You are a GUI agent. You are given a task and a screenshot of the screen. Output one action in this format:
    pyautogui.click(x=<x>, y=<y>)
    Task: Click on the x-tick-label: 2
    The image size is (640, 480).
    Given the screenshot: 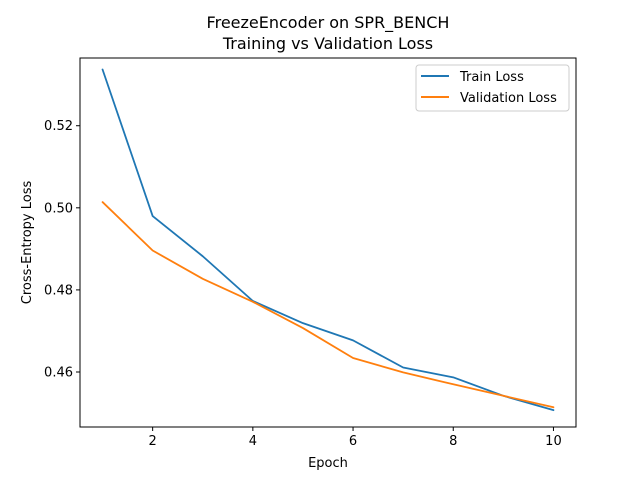 What is the action you would take?
    pyautogui.click(x=153, y=441)
    